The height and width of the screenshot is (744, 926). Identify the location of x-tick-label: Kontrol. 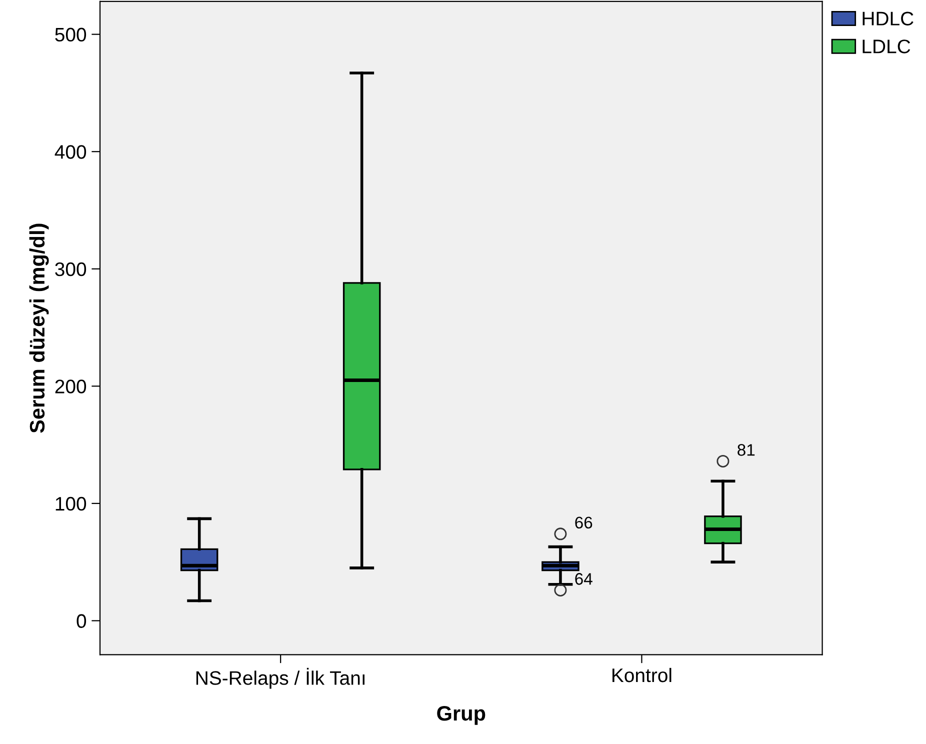
(642, 675).